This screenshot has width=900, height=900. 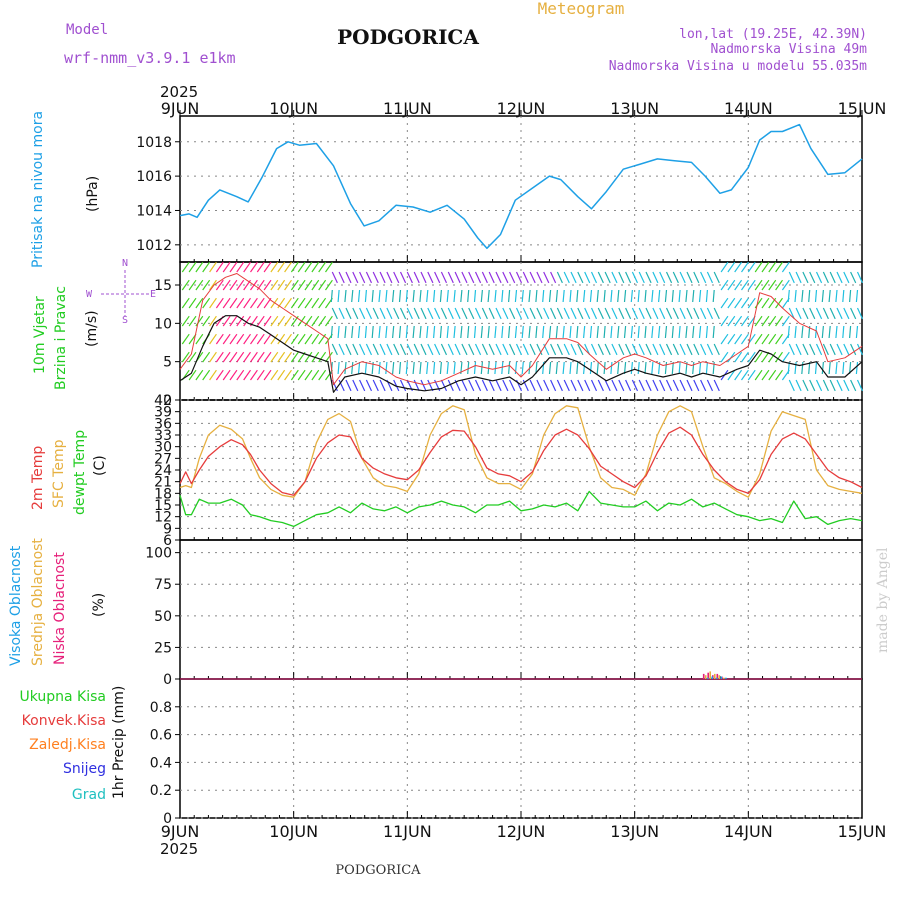 I want to click on sfc-temp-line, so click(x=521, y=451).